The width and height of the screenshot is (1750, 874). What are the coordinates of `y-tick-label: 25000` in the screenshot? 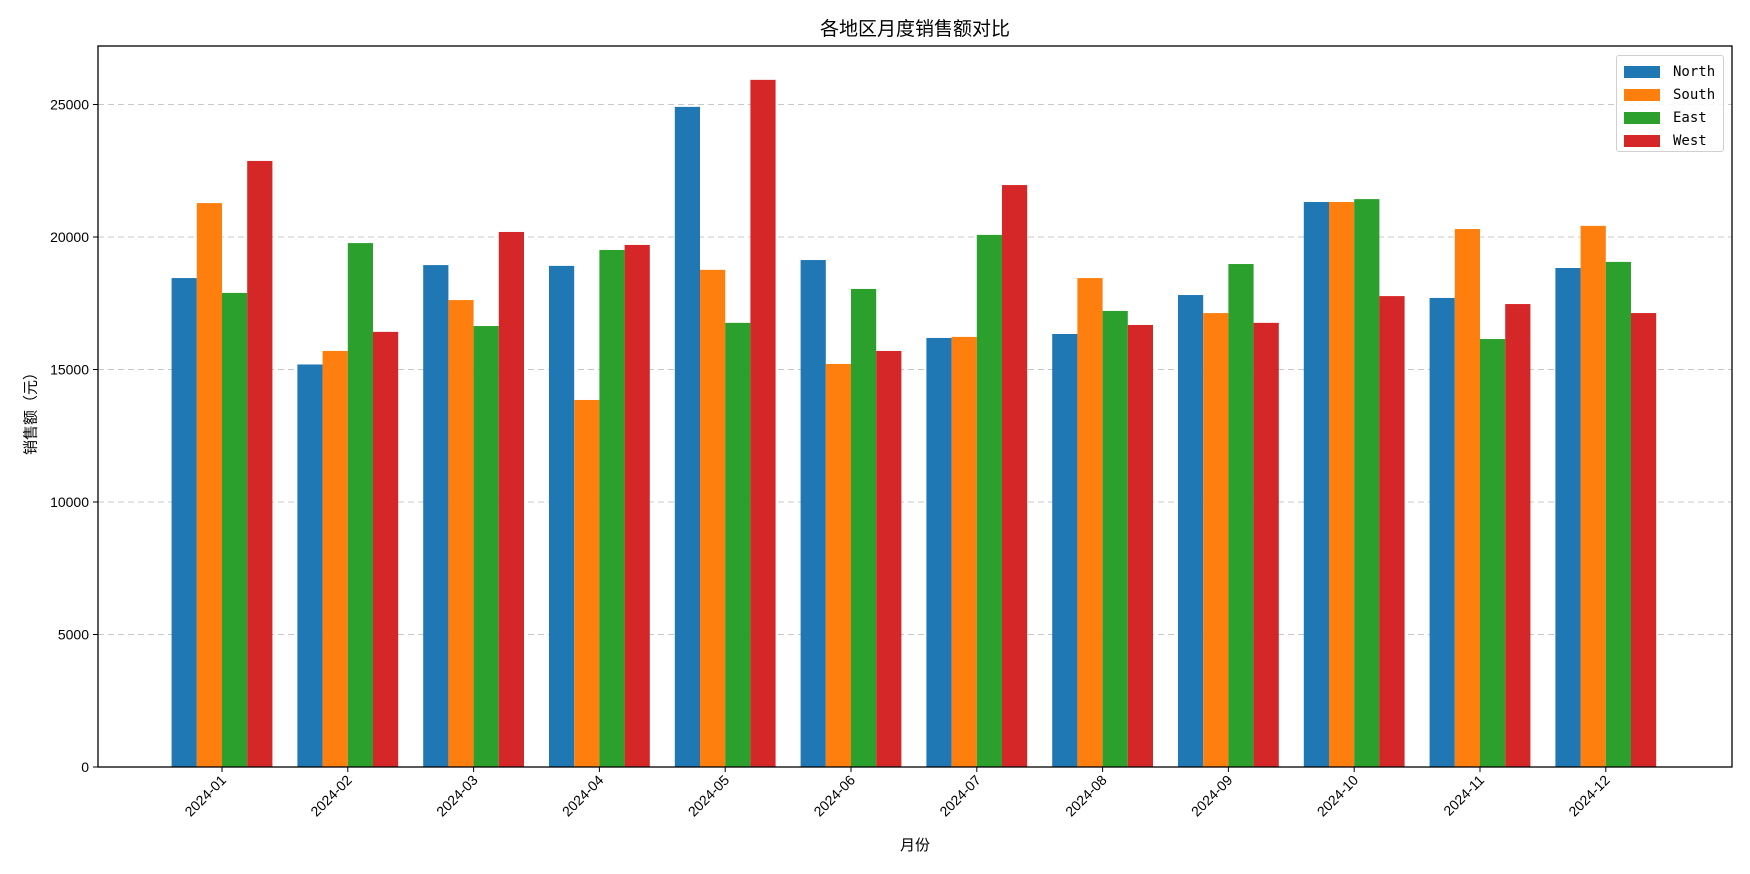 It's located at (69, 105).